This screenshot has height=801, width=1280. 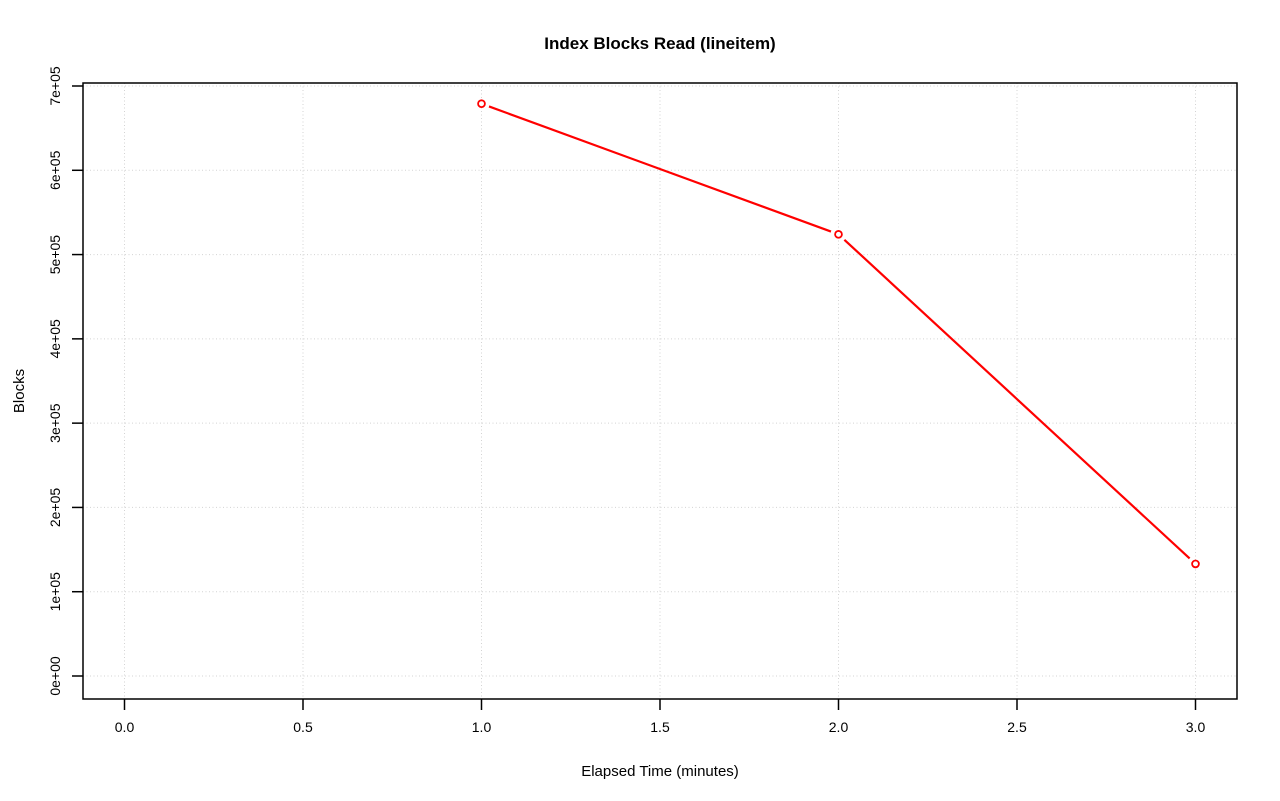 What do you see at coordinates (125, 727) in the screenshot?
I see `x-tick-label: 0.0` at bounding box center [125, 727].